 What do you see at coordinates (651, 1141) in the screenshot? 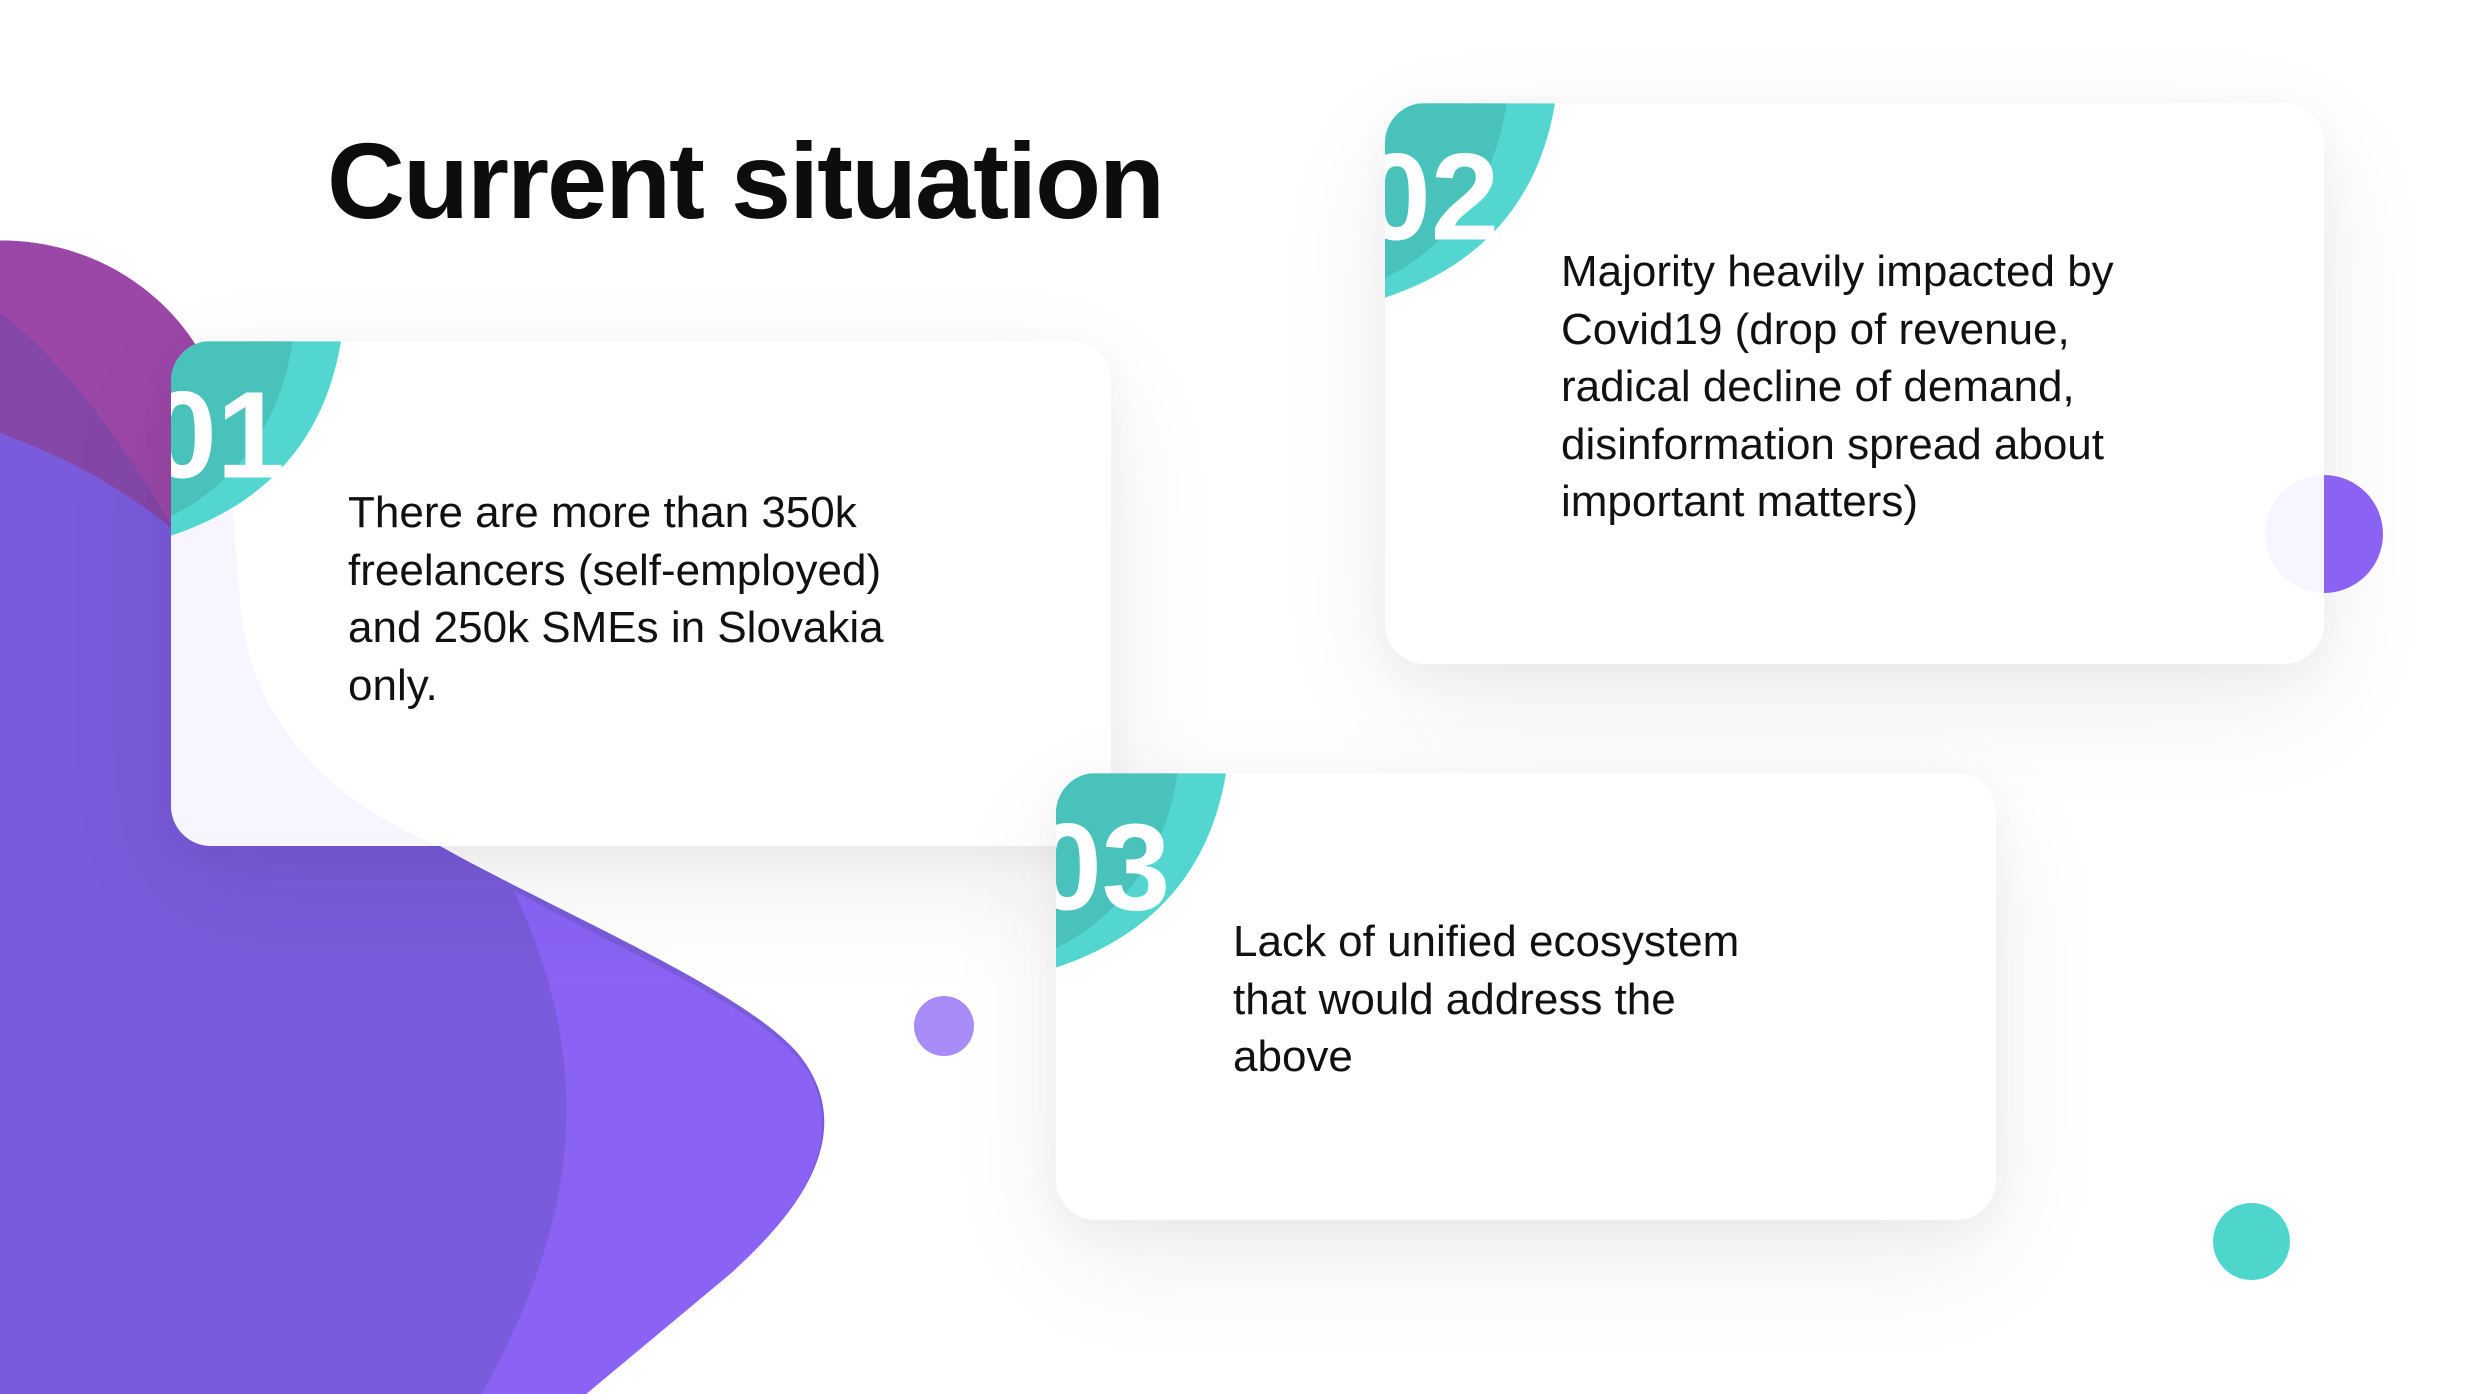
I see `purple-blob-light` at bounding box center [651, 1141].